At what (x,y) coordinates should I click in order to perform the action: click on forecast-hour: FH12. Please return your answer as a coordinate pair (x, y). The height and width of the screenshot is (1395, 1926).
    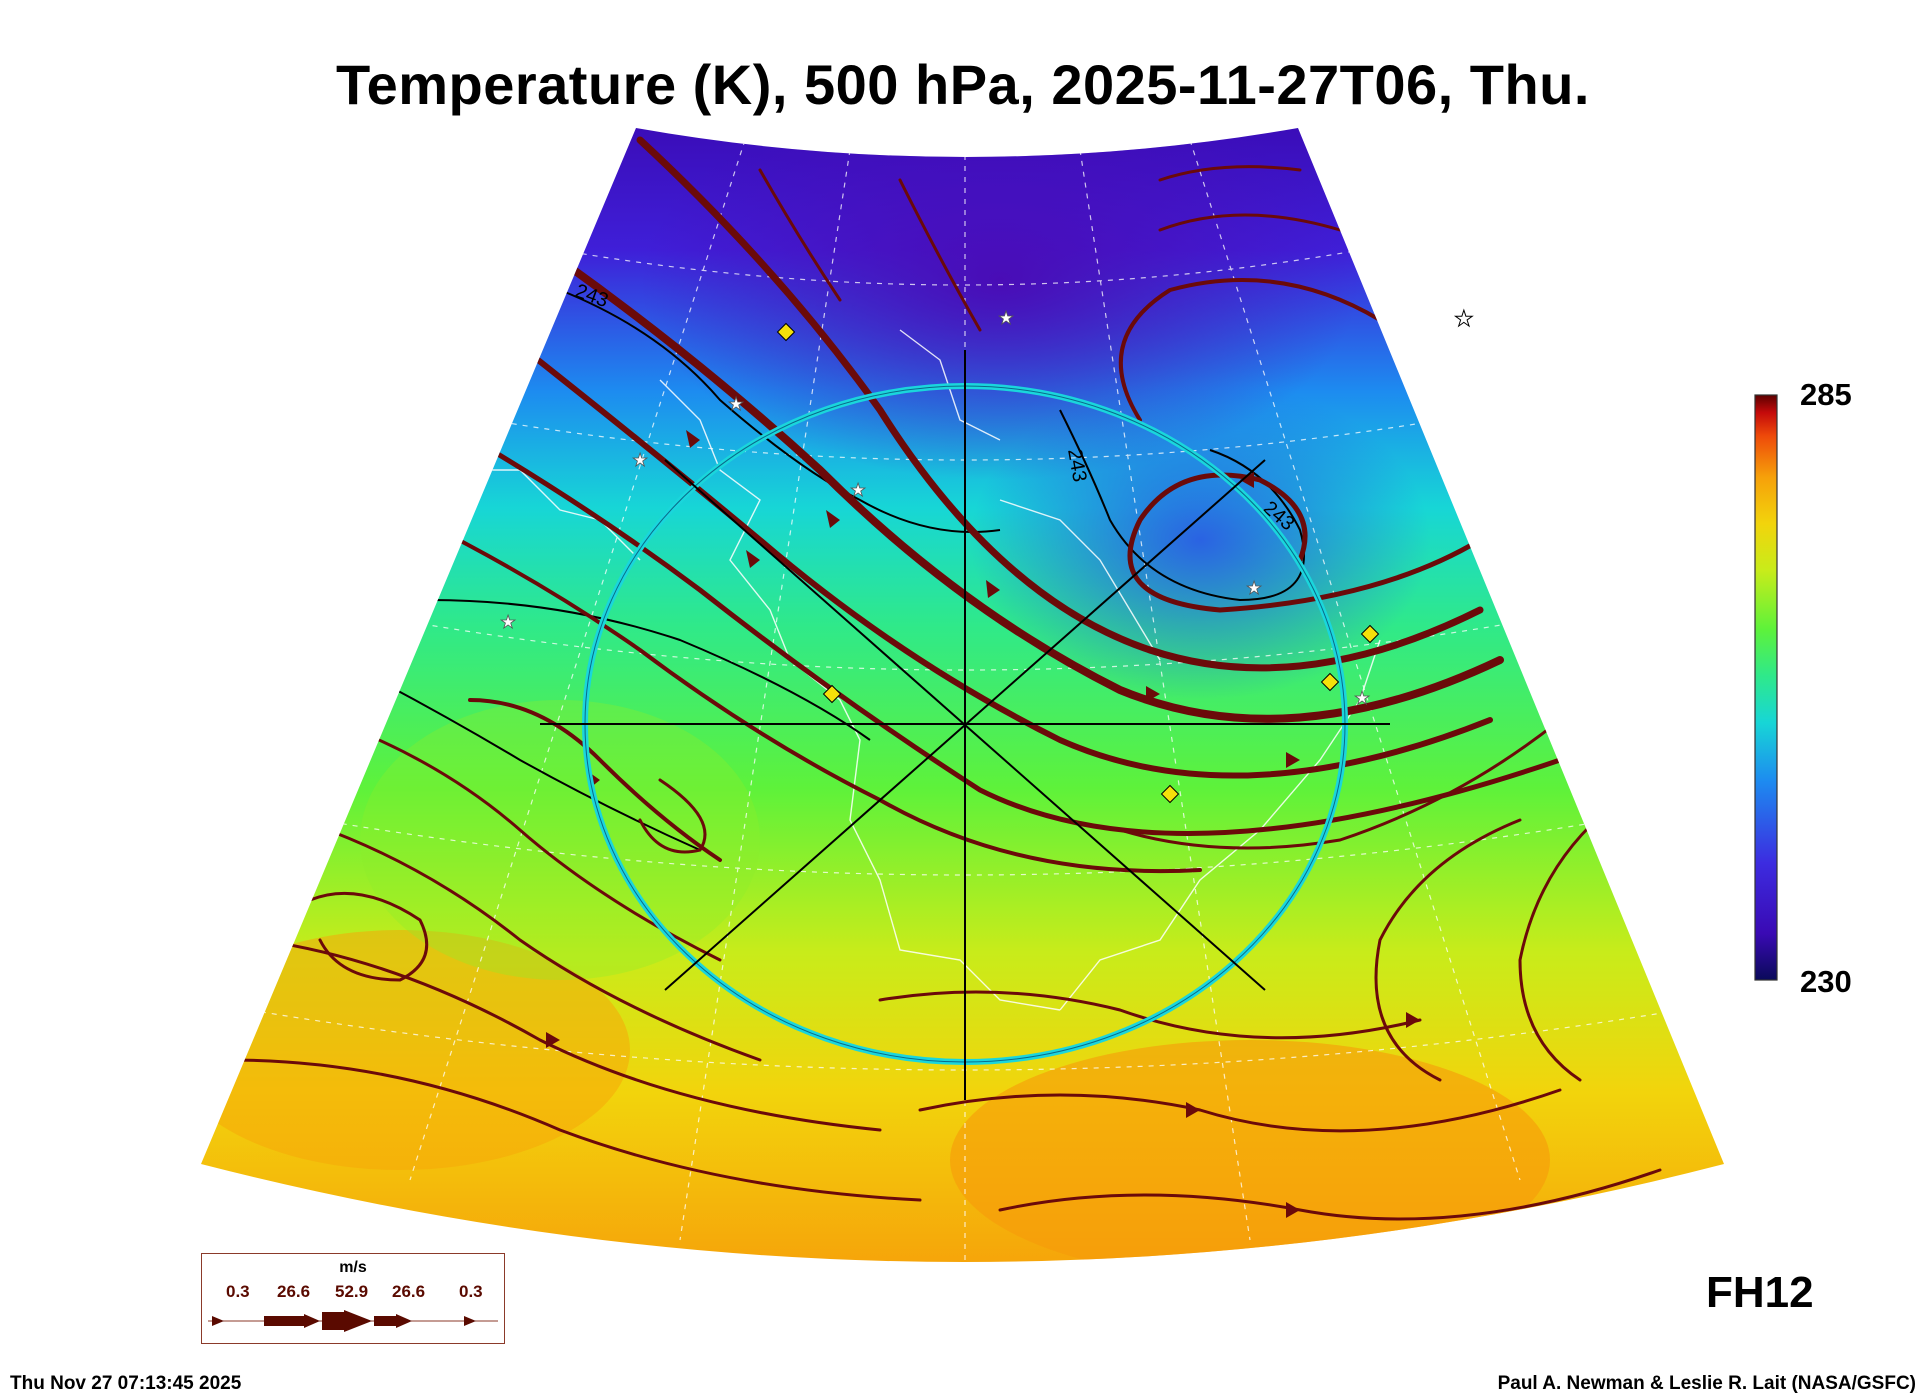
    Looking at the image, I should click on (1760, 1292).